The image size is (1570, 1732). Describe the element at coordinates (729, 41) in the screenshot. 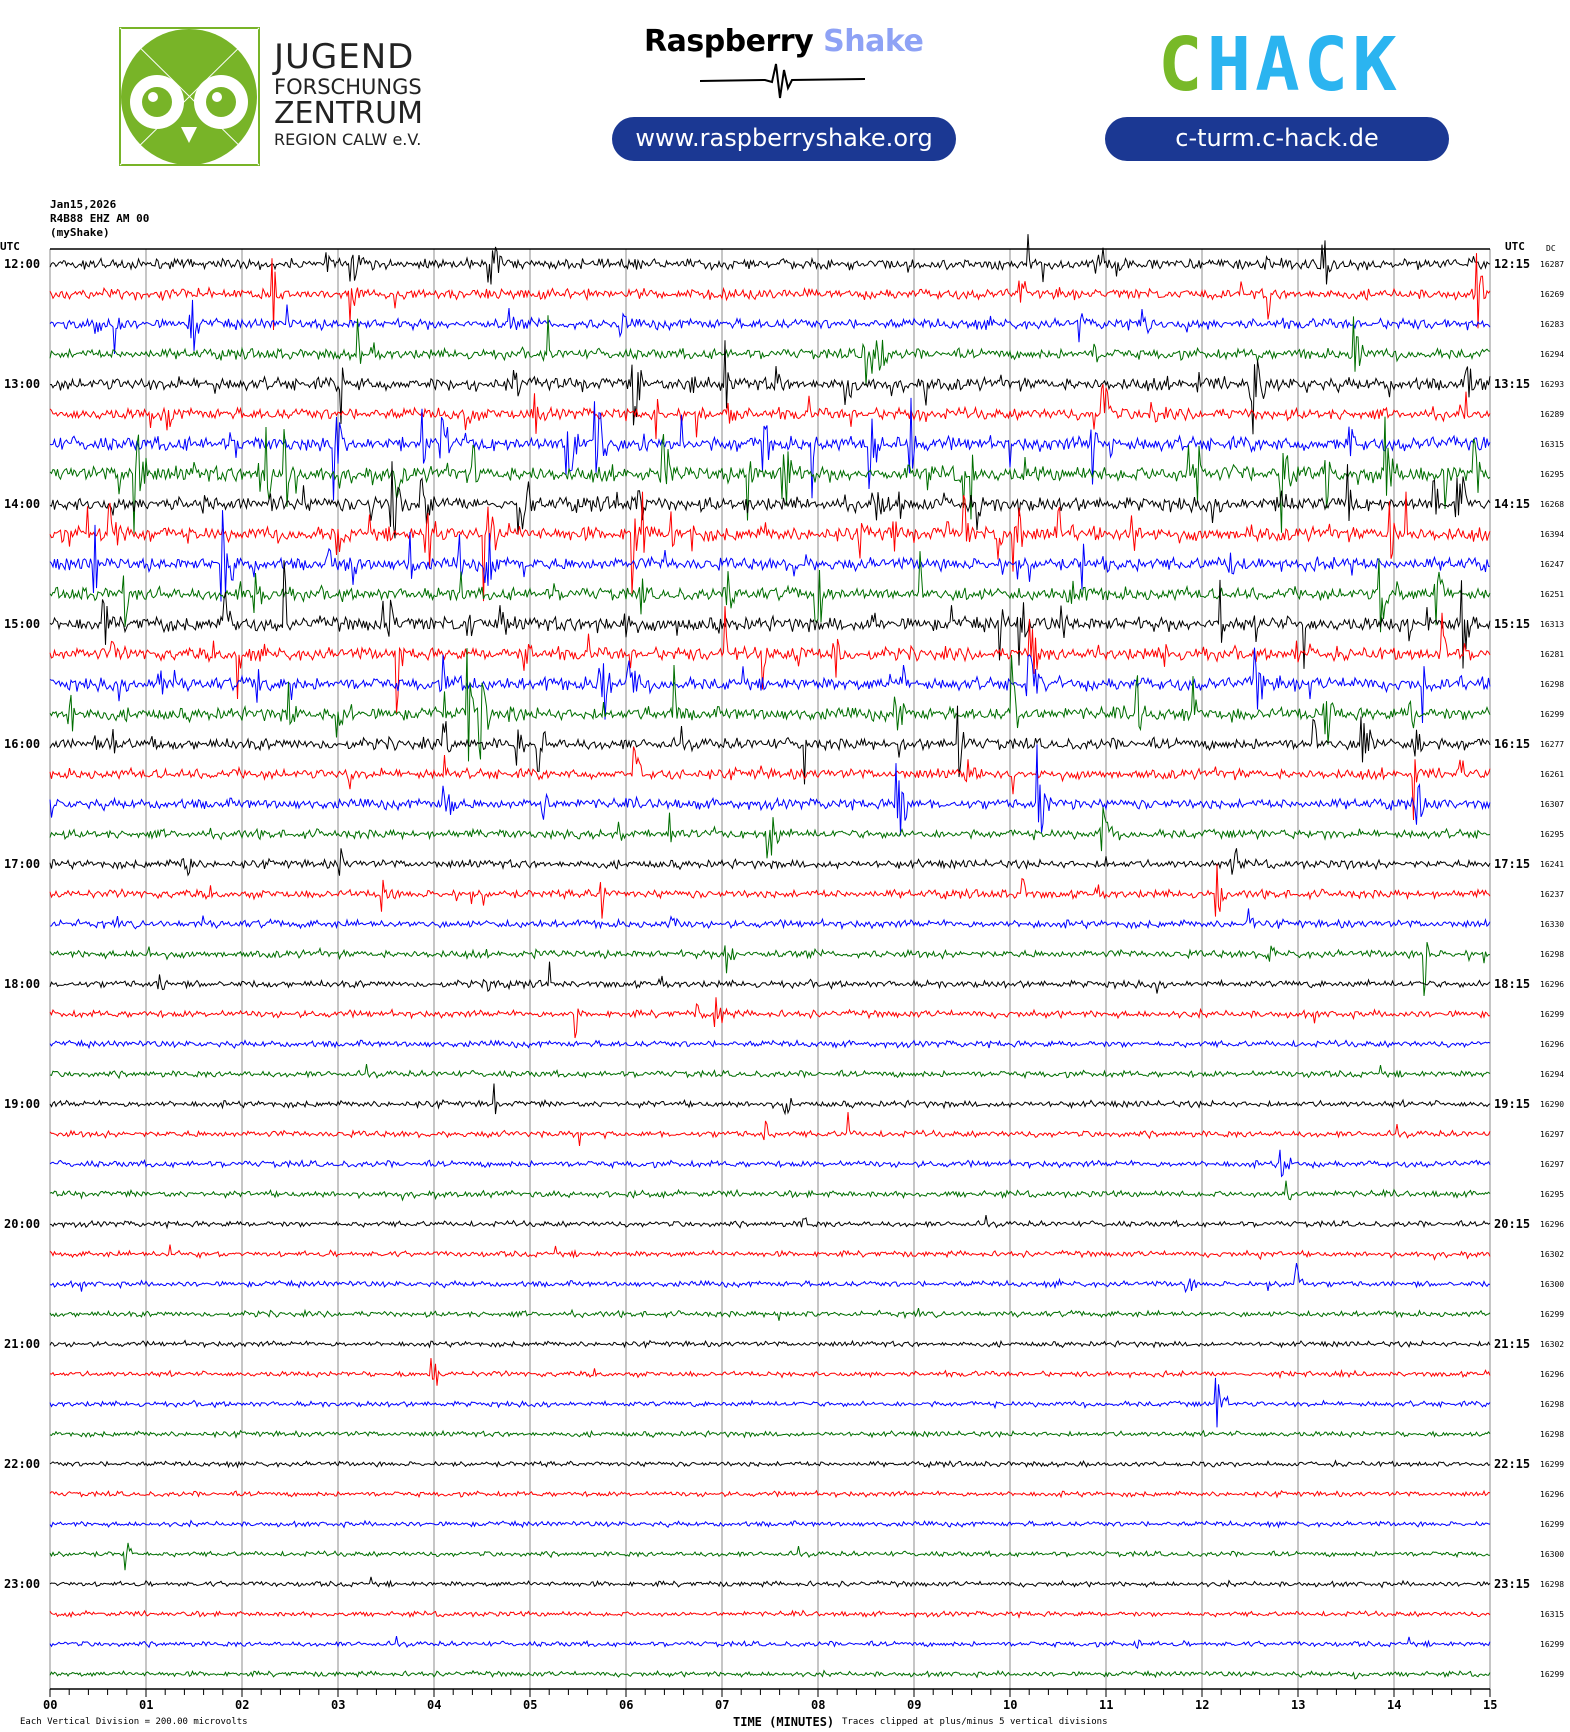

I see `rs-word-1: Raspberry` at that location.